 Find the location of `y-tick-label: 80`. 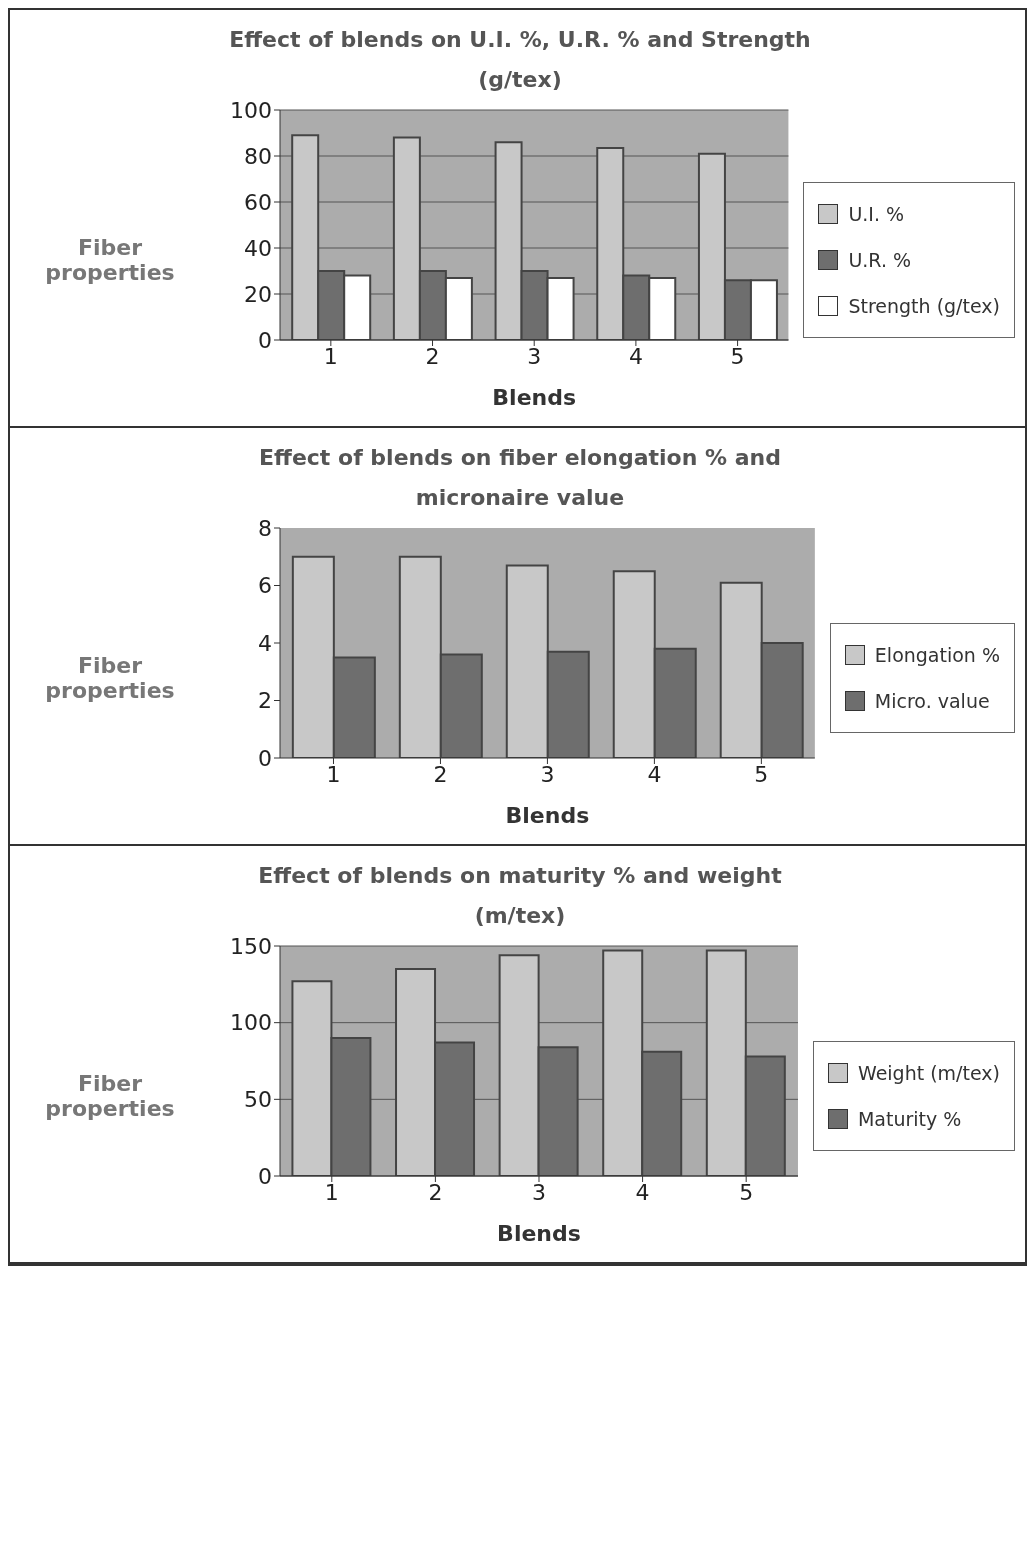

y-tick-label: 80 is located at coordinates (258, 156).